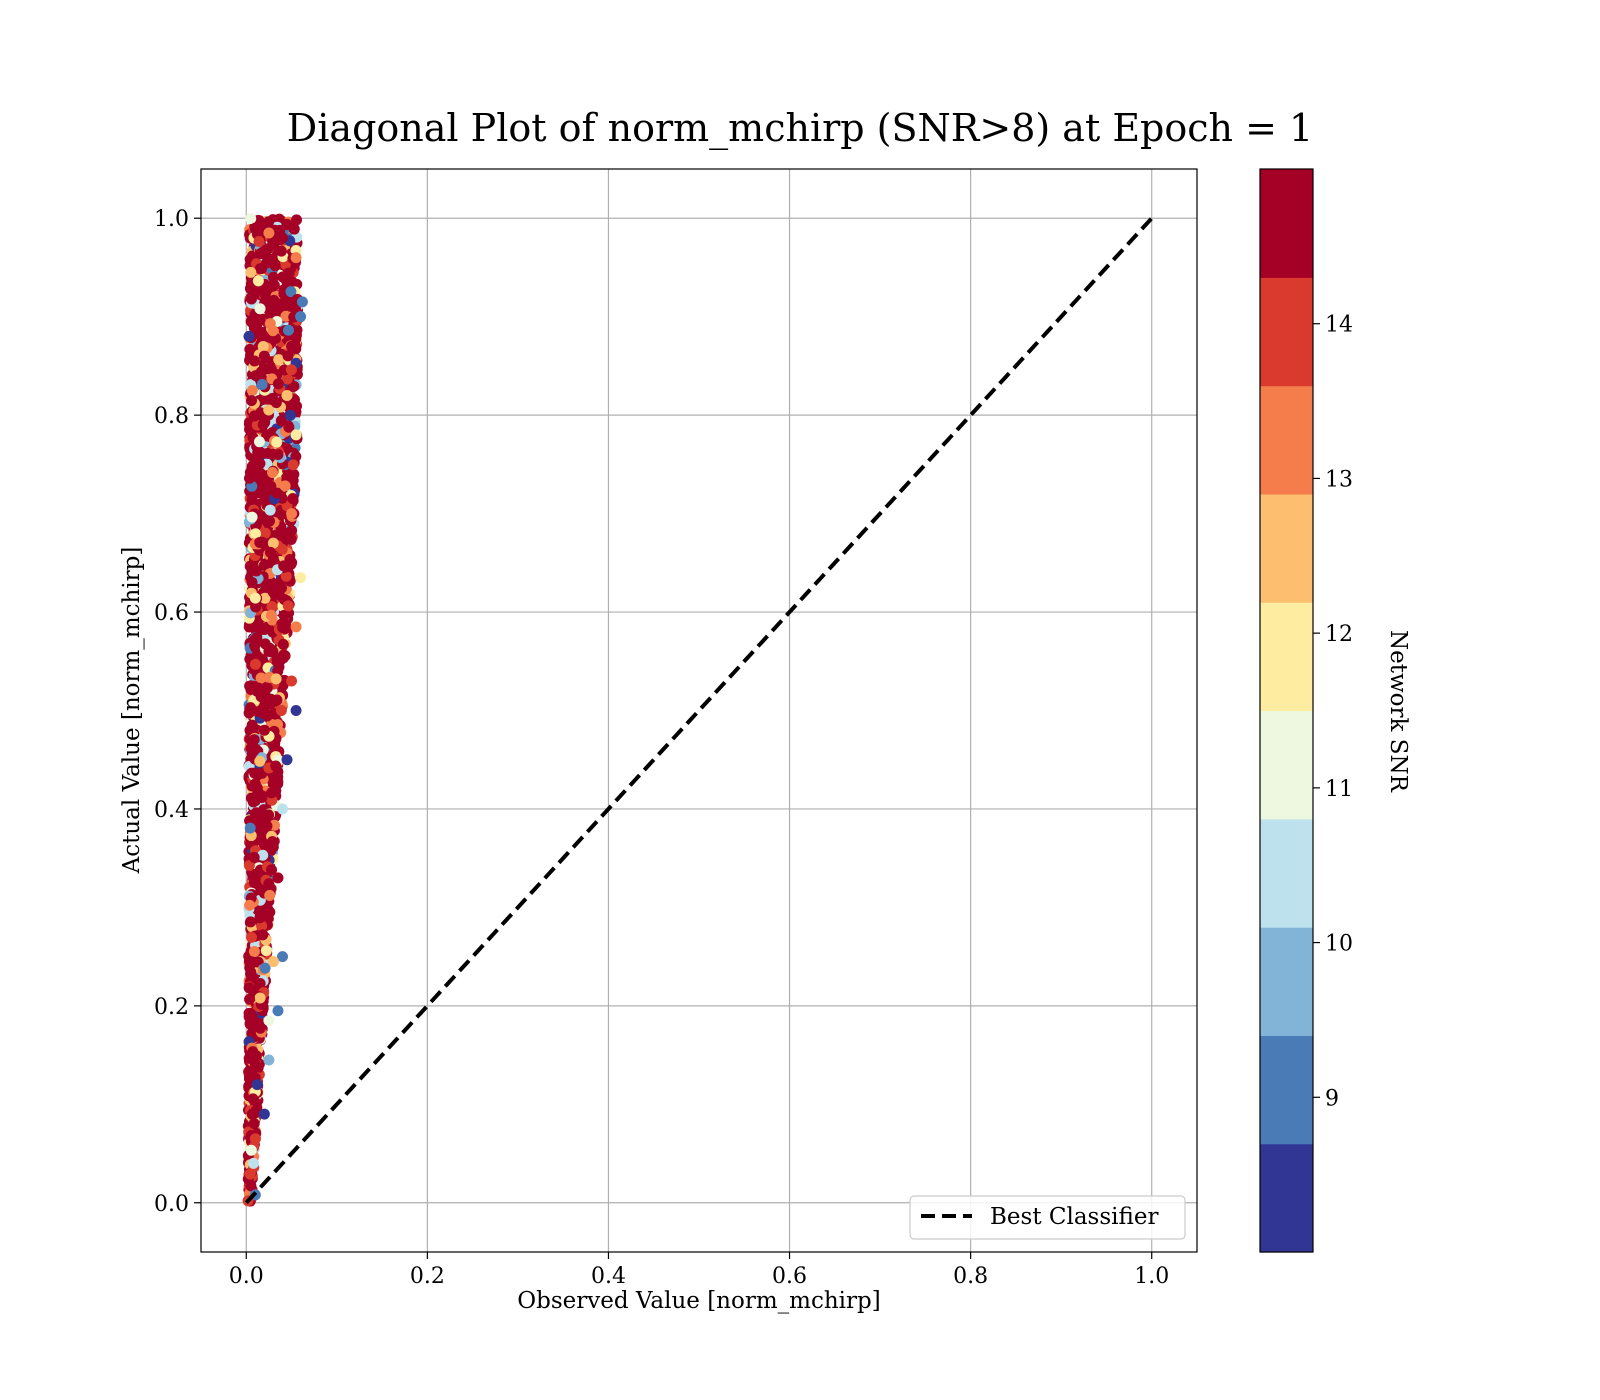 Image resolution: width=1600 pixels, height=1400 pixels. I want to click on y-tick-label-1: 0.2, so click(171, 1007).